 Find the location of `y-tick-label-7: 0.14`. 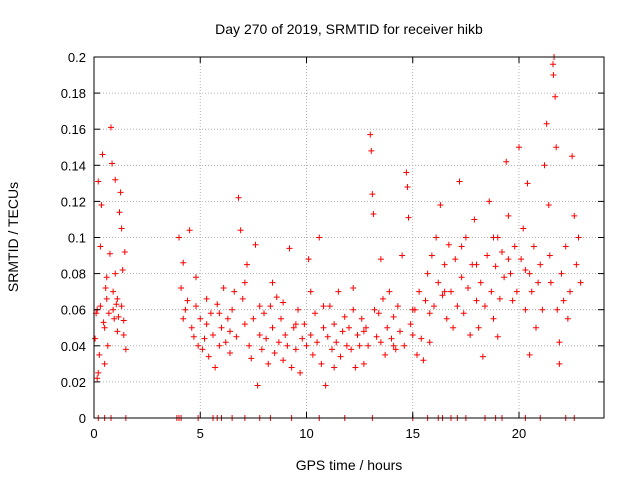

y-tick-label-7: 0.14 is located at coordinates (73, 165).